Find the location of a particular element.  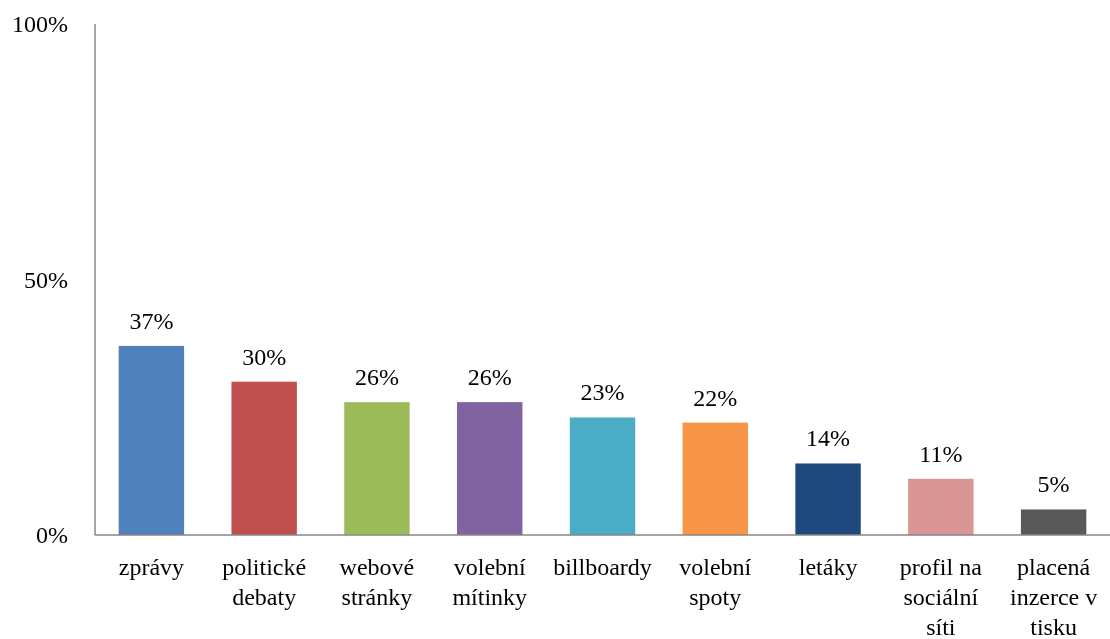

y-tick-label: 100% is located at coordinates (40, 24).